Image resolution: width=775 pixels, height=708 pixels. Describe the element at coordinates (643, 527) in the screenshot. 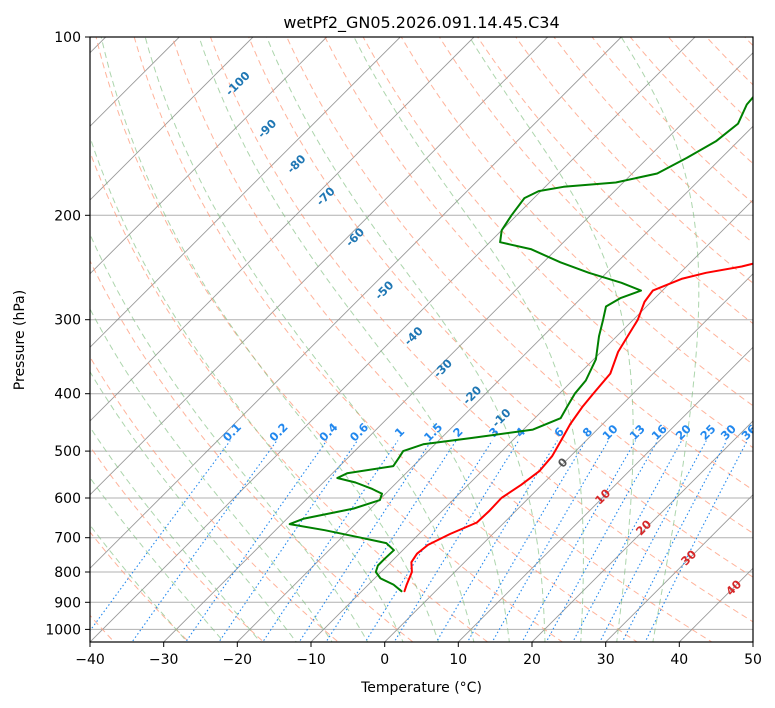

I see `dry-adiabat-label: 20` at that location.